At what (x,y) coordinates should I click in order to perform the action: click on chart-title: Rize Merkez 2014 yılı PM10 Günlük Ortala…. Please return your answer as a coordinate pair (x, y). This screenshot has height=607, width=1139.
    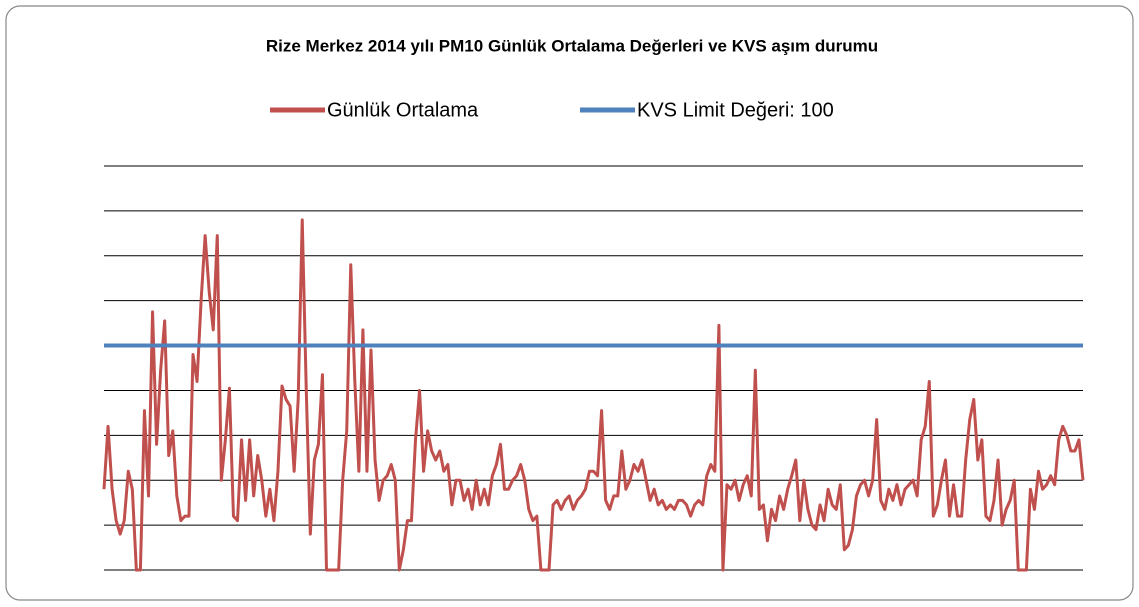
    Looking at the image, I should click on (572, 45).